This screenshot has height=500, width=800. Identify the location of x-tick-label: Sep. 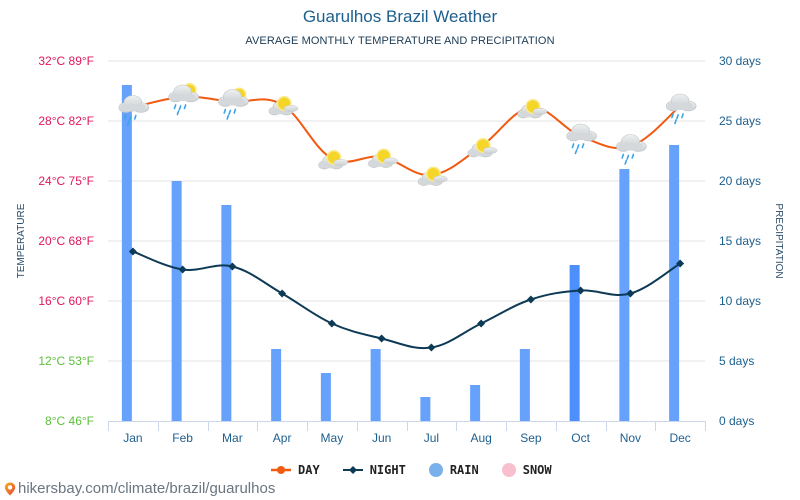
(531, 438).